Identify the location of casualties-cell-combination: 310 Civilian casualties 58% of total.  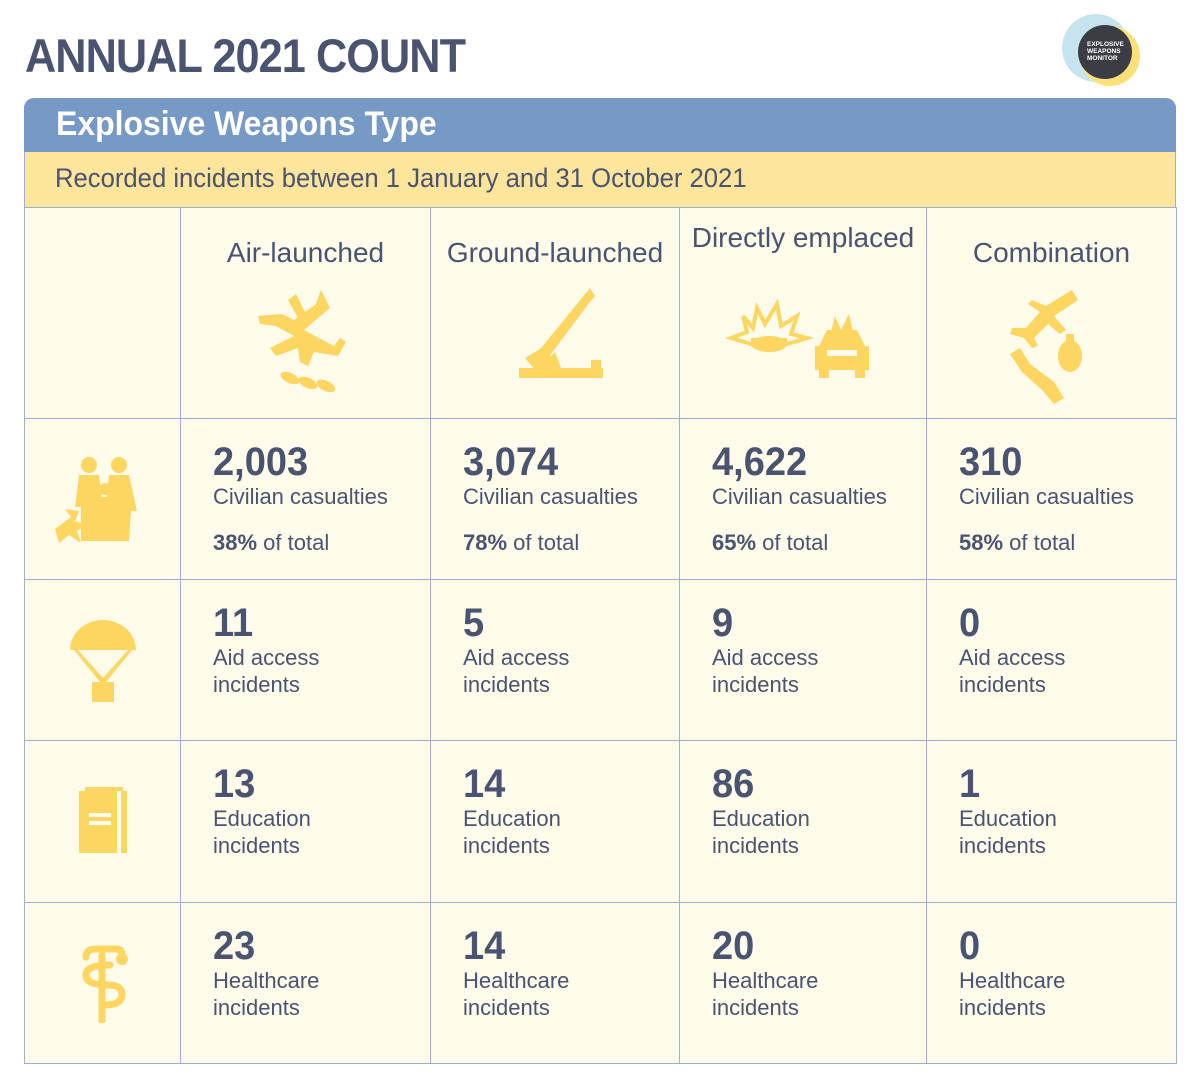
(1051, 499).